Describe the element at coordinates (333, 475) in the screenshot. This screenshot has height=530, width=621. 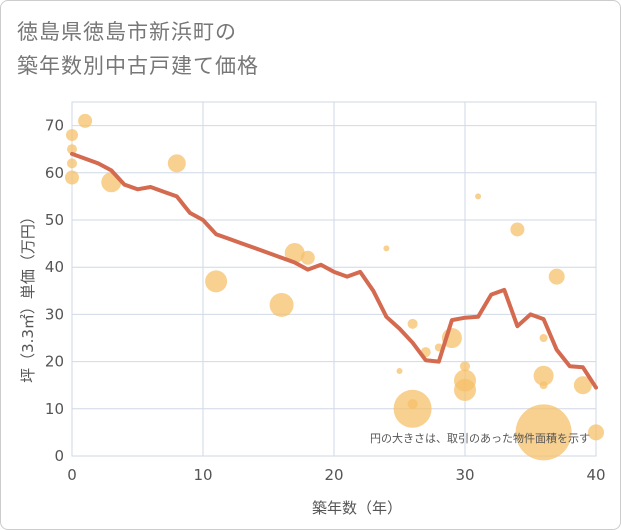
I see `x-tick-label: 20` at that location.